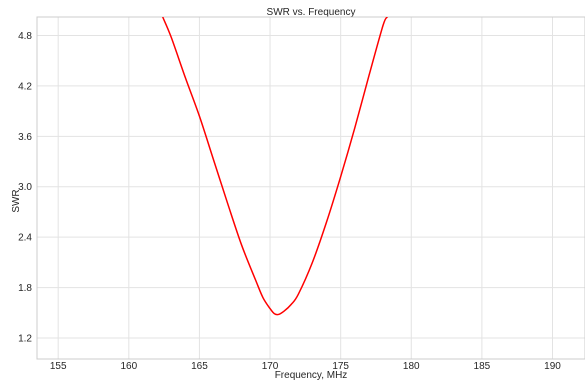  What do you see at coordinates (25, 36) in the screenshot?
I see `y-tick-label: 4.8` at bounding box center [25, 36].